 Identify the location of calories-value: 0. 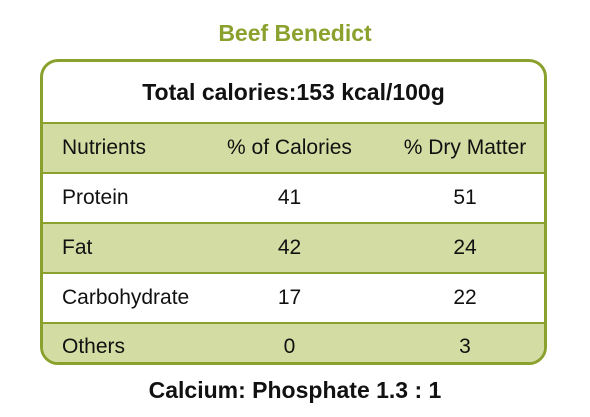
(289, 346).